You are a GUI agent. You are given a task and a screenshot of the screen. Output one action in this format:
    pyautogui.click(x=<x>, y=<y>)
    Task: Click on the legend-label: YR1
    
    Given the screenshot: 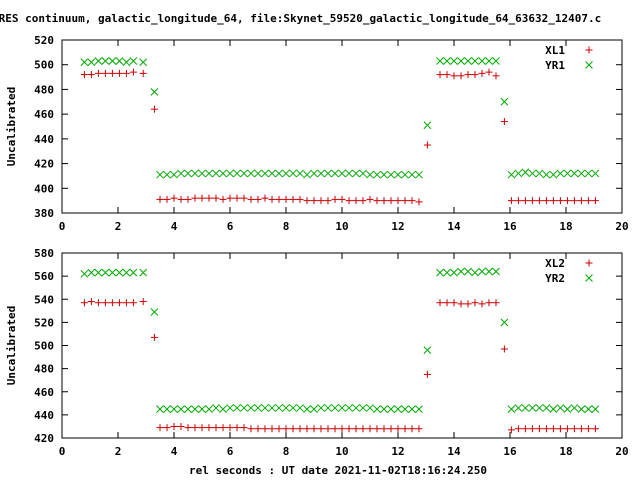 What is the action you would take?
    pyautogui.click(x=555, y=65)
    